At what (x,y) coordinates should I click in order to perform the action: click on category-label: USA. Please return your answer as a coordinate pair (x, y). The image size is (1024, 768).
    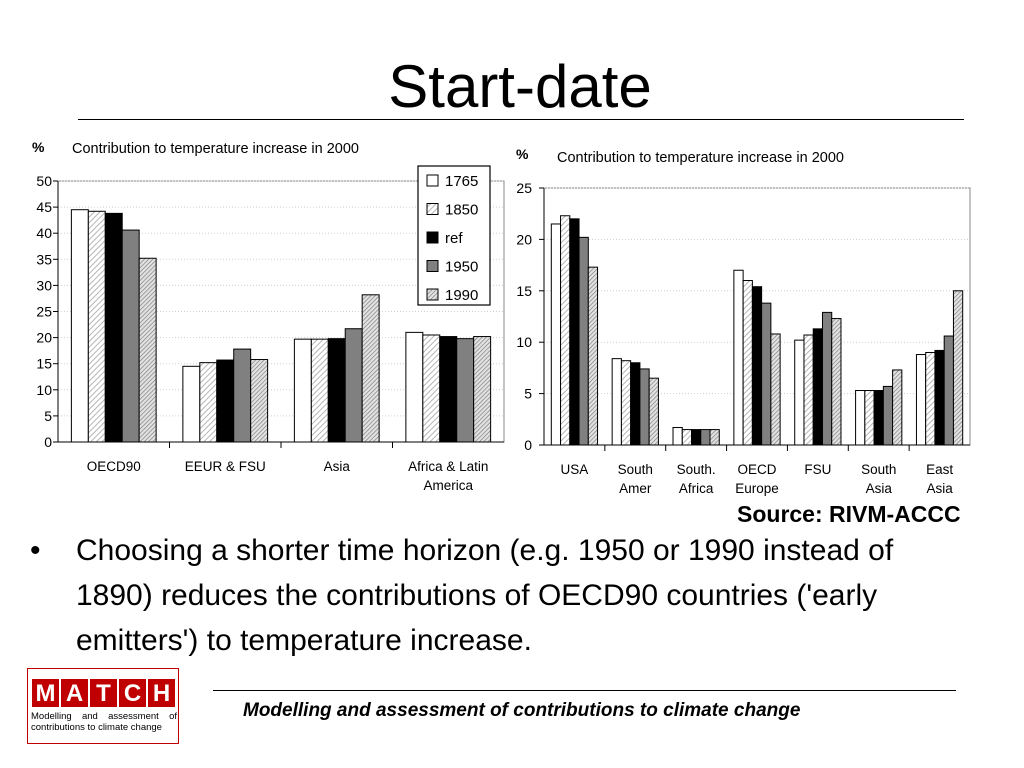
    Looking at the image, I should click on (575, 469).